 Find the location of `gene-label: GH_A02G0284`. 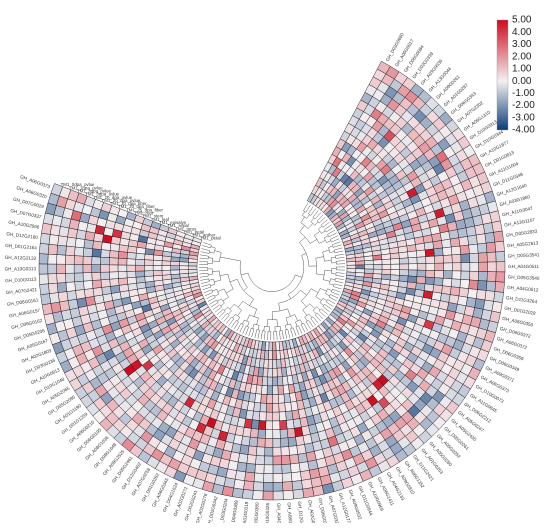

gene-label: GH_A02G0284 is located at coordinates (312, 511).